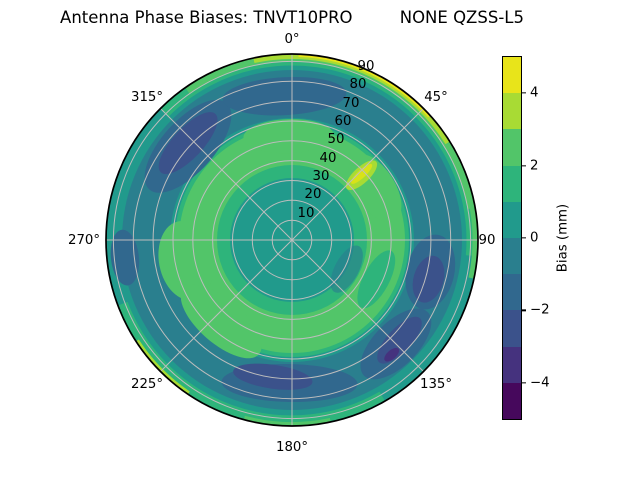 This screenshot has width=640, height=480. I want to click on rim-green-bottom, so click(251, 363).